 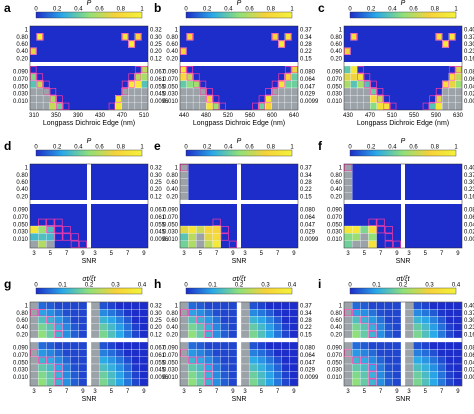 What do you see at coordinates (171, 378) in the screenshot?
I see `left-tick: 0.010` at bounding box center [171, 378].